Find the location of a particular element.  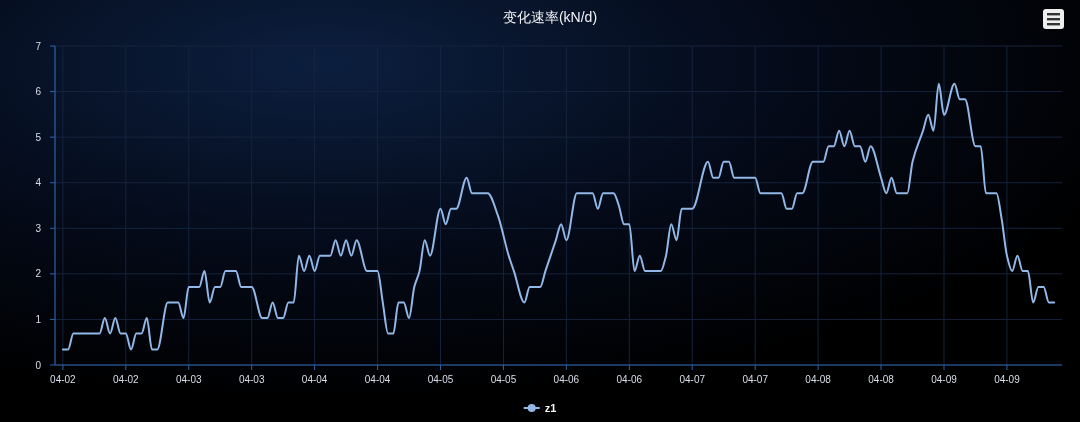

y-tick-label: 6 is located at coordinates (38, 92).